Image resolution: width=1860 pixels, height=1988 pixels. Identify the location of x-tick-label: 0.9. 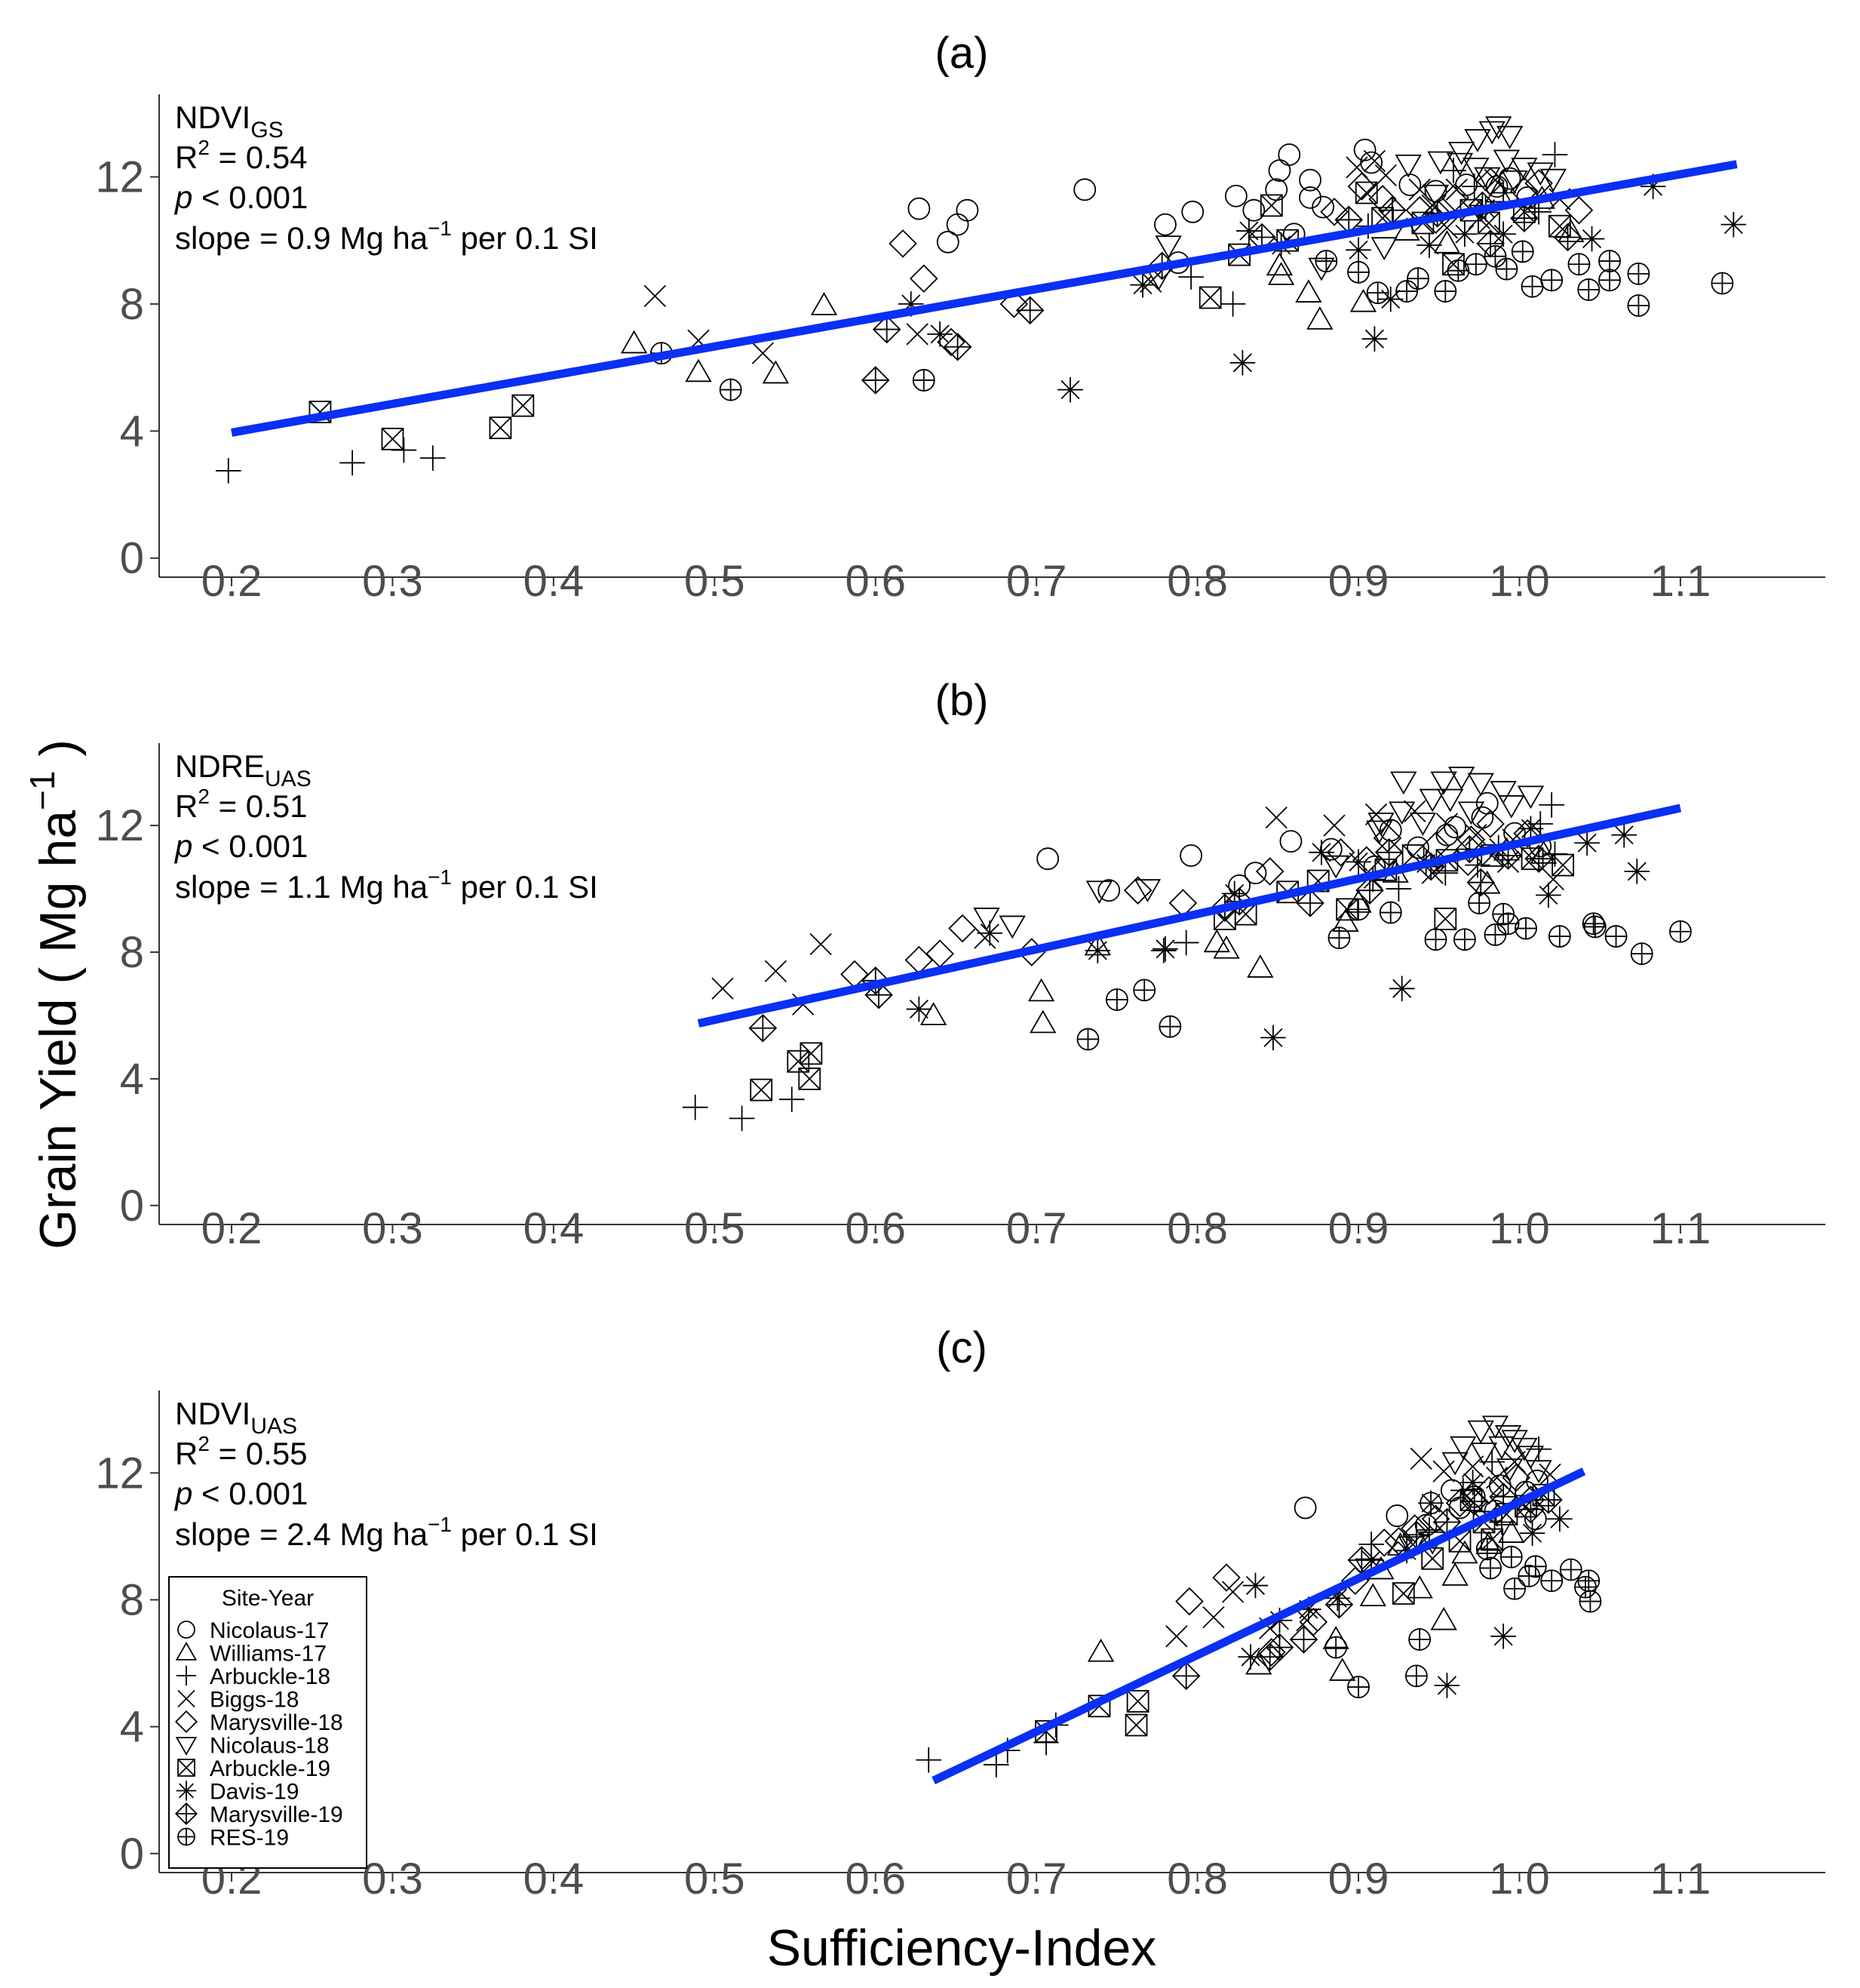
(1358, 1229).